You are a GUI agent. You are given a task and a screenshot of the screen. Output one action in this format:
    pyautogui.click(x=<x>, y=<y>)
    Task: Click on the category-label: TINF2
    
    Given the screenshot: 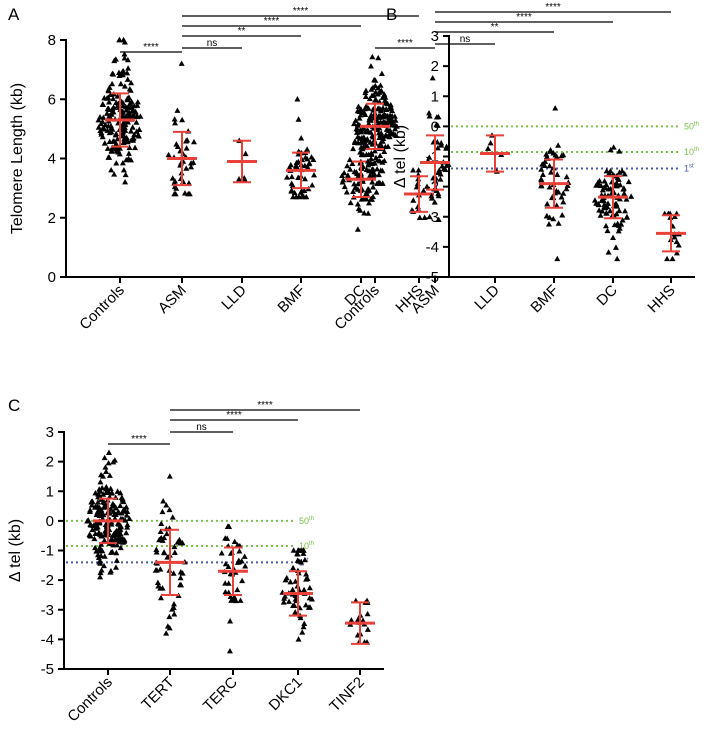 What is the action you would take?
    pyautogui.click(x=346, y=694)
    